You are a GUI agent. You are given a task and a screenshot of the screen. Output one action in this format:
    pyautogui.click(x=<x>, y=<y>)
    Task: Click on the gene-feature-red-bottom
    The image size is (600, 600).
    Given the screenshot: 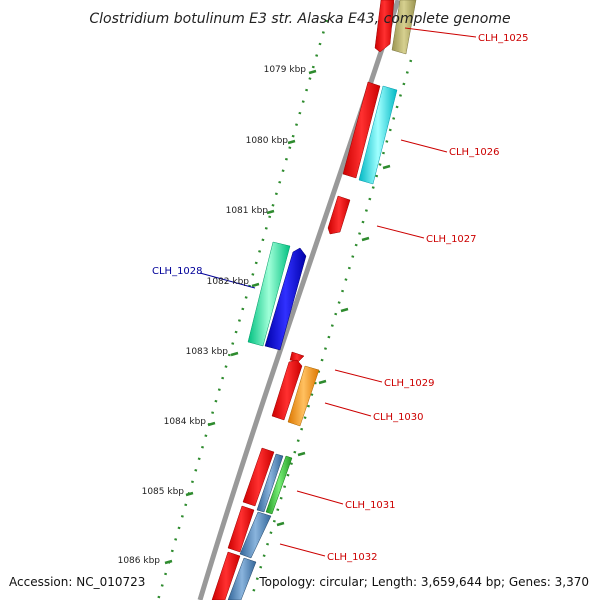 What is the action you would take?
    pyautogui.click(x=226, y=575)
    